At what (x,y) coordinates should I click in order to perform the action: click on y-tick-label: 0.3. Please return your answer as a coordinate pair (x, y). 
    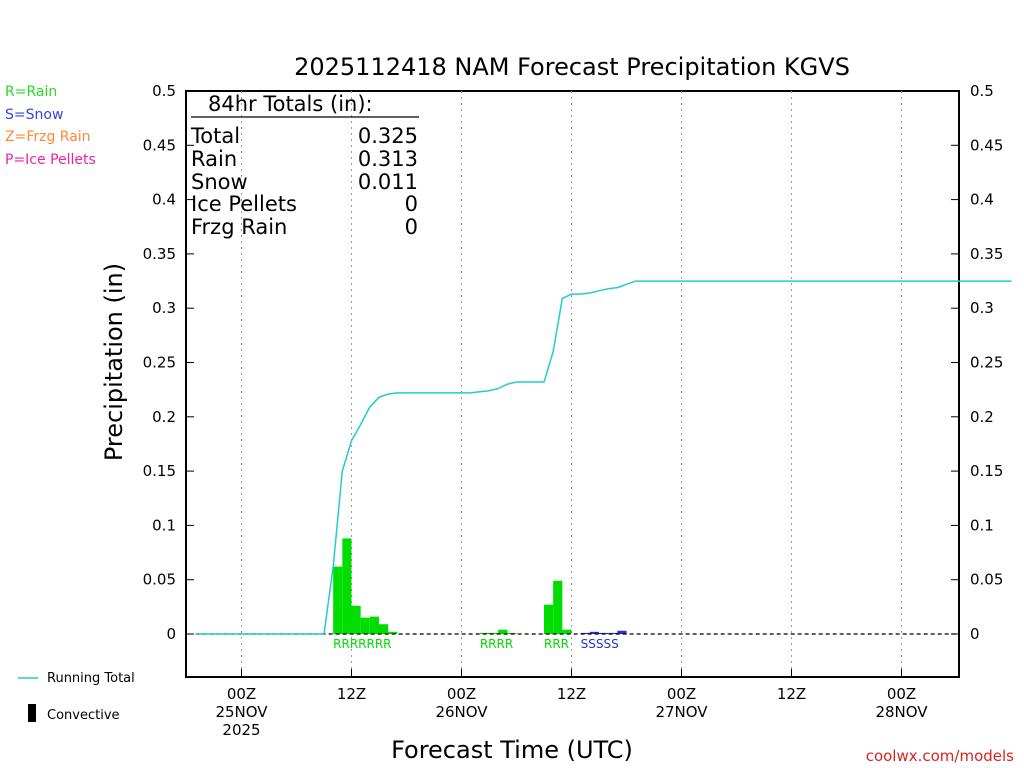
    Looking at the image, I should click on (164, 308).